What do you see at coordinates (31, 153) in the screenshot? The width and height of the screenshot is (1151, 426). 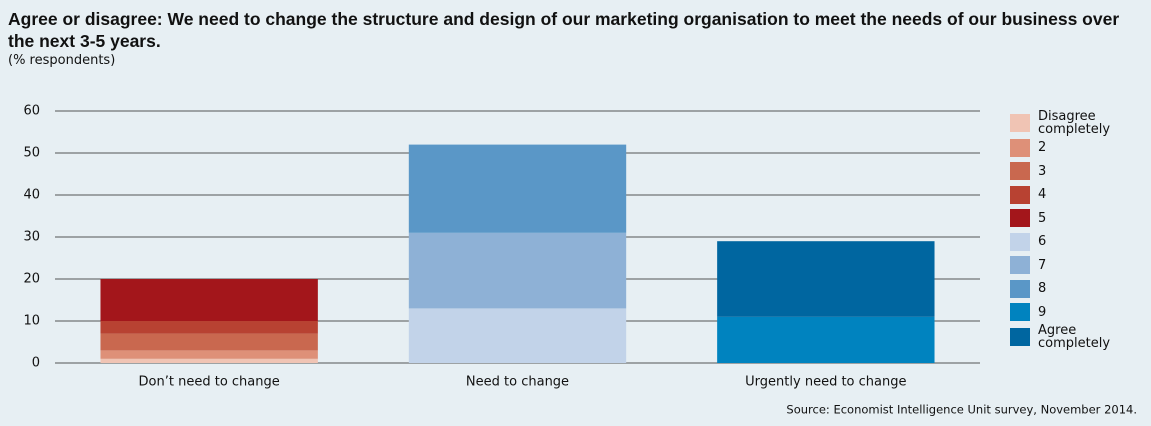 I see `y-tick-label: 50` at bounding box center [31, 153].